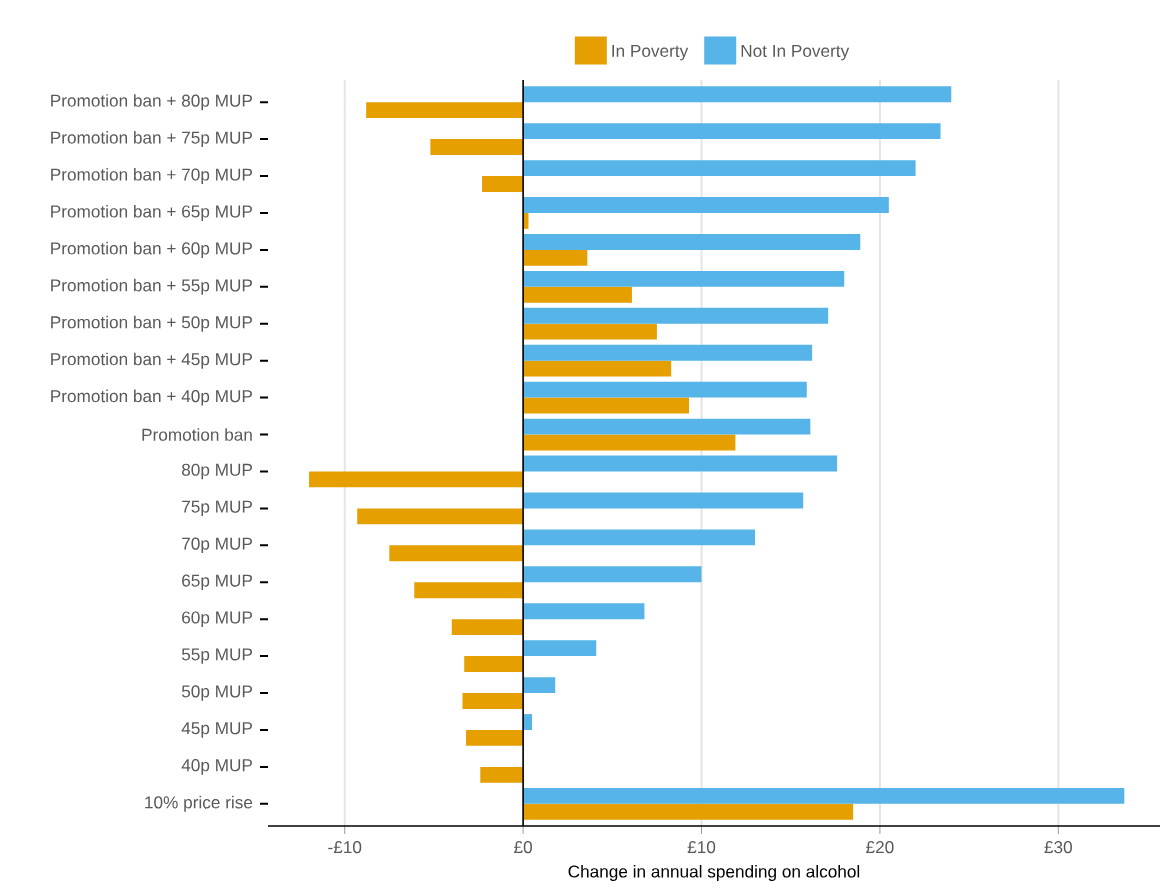 This screenshot has width=1162, height=888. Describe the element at coordinates (217, 767) in the screenshot. I see `y-tick-label: 40p MUP` at that location.